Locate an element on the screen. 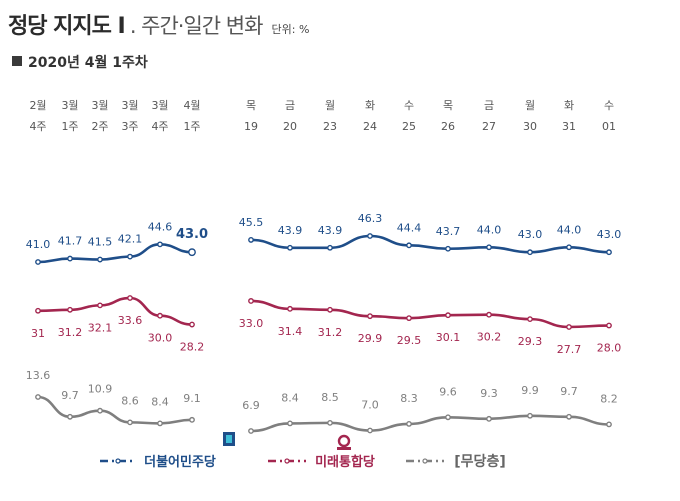 The width and height of the screenshot is (680, 501). data-label: 31.4 is located at coordinates (290, 331).